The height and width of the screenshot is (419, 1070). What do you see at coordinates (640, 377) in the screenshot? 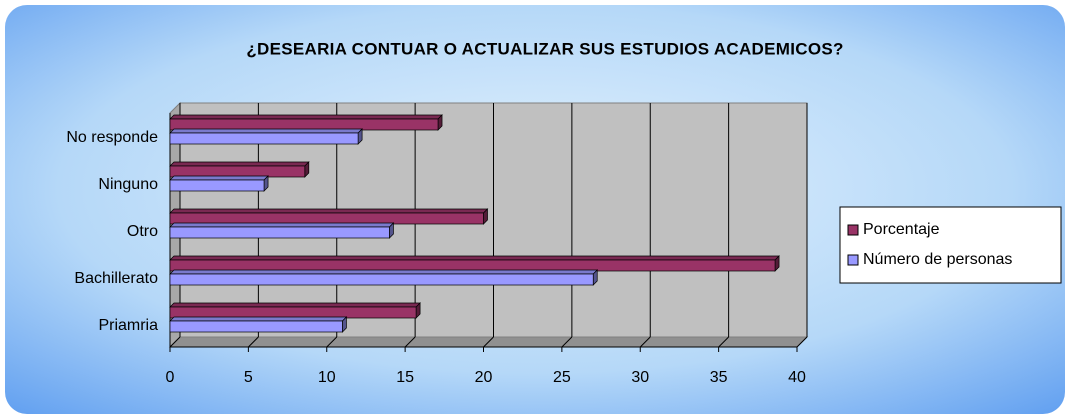
I see `x-tick-label: 30` at bounding box center [640, 377].